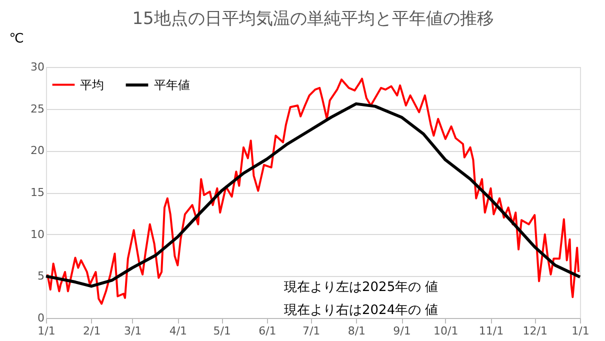 Image resolution: width=605 pixels, height=341 pixels. What do you see at coordinates (357, 331) in the screenshot?
I see `x-tick-label: 8/1` at bounding box center [357, 331].